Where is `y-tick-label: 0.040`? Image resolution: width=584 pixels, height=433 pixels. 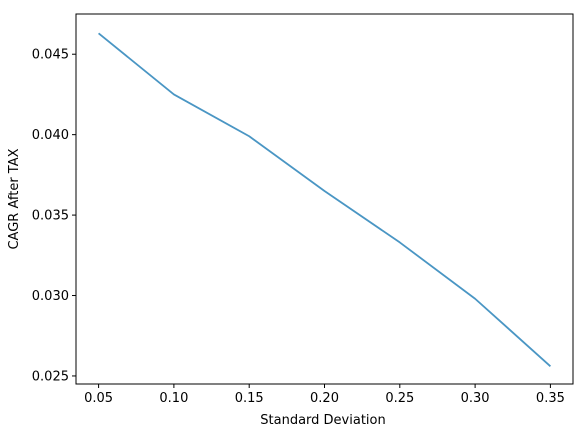
y-tick-label: 0.040 is located at coordinates (50, 135).